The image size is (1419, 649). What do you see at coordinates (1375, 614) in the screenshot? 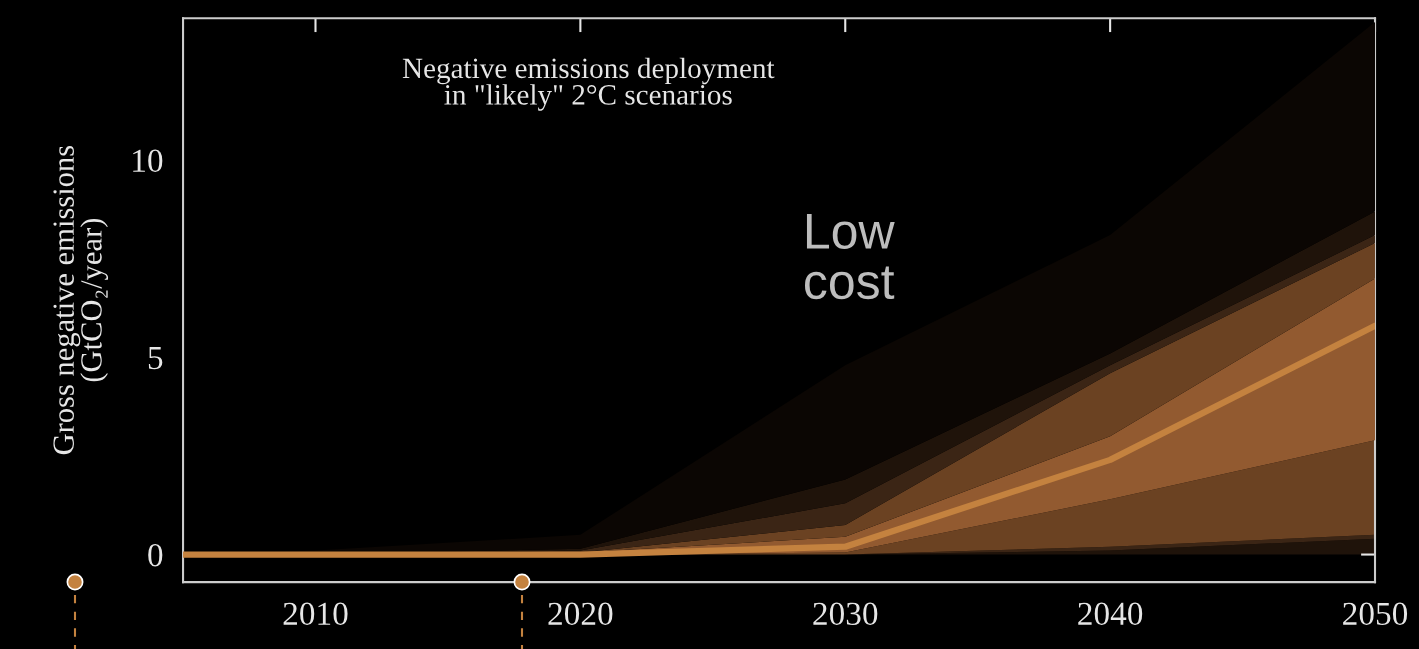
I see `x-tick-label: 2050` at bounding box center [1375, 614].